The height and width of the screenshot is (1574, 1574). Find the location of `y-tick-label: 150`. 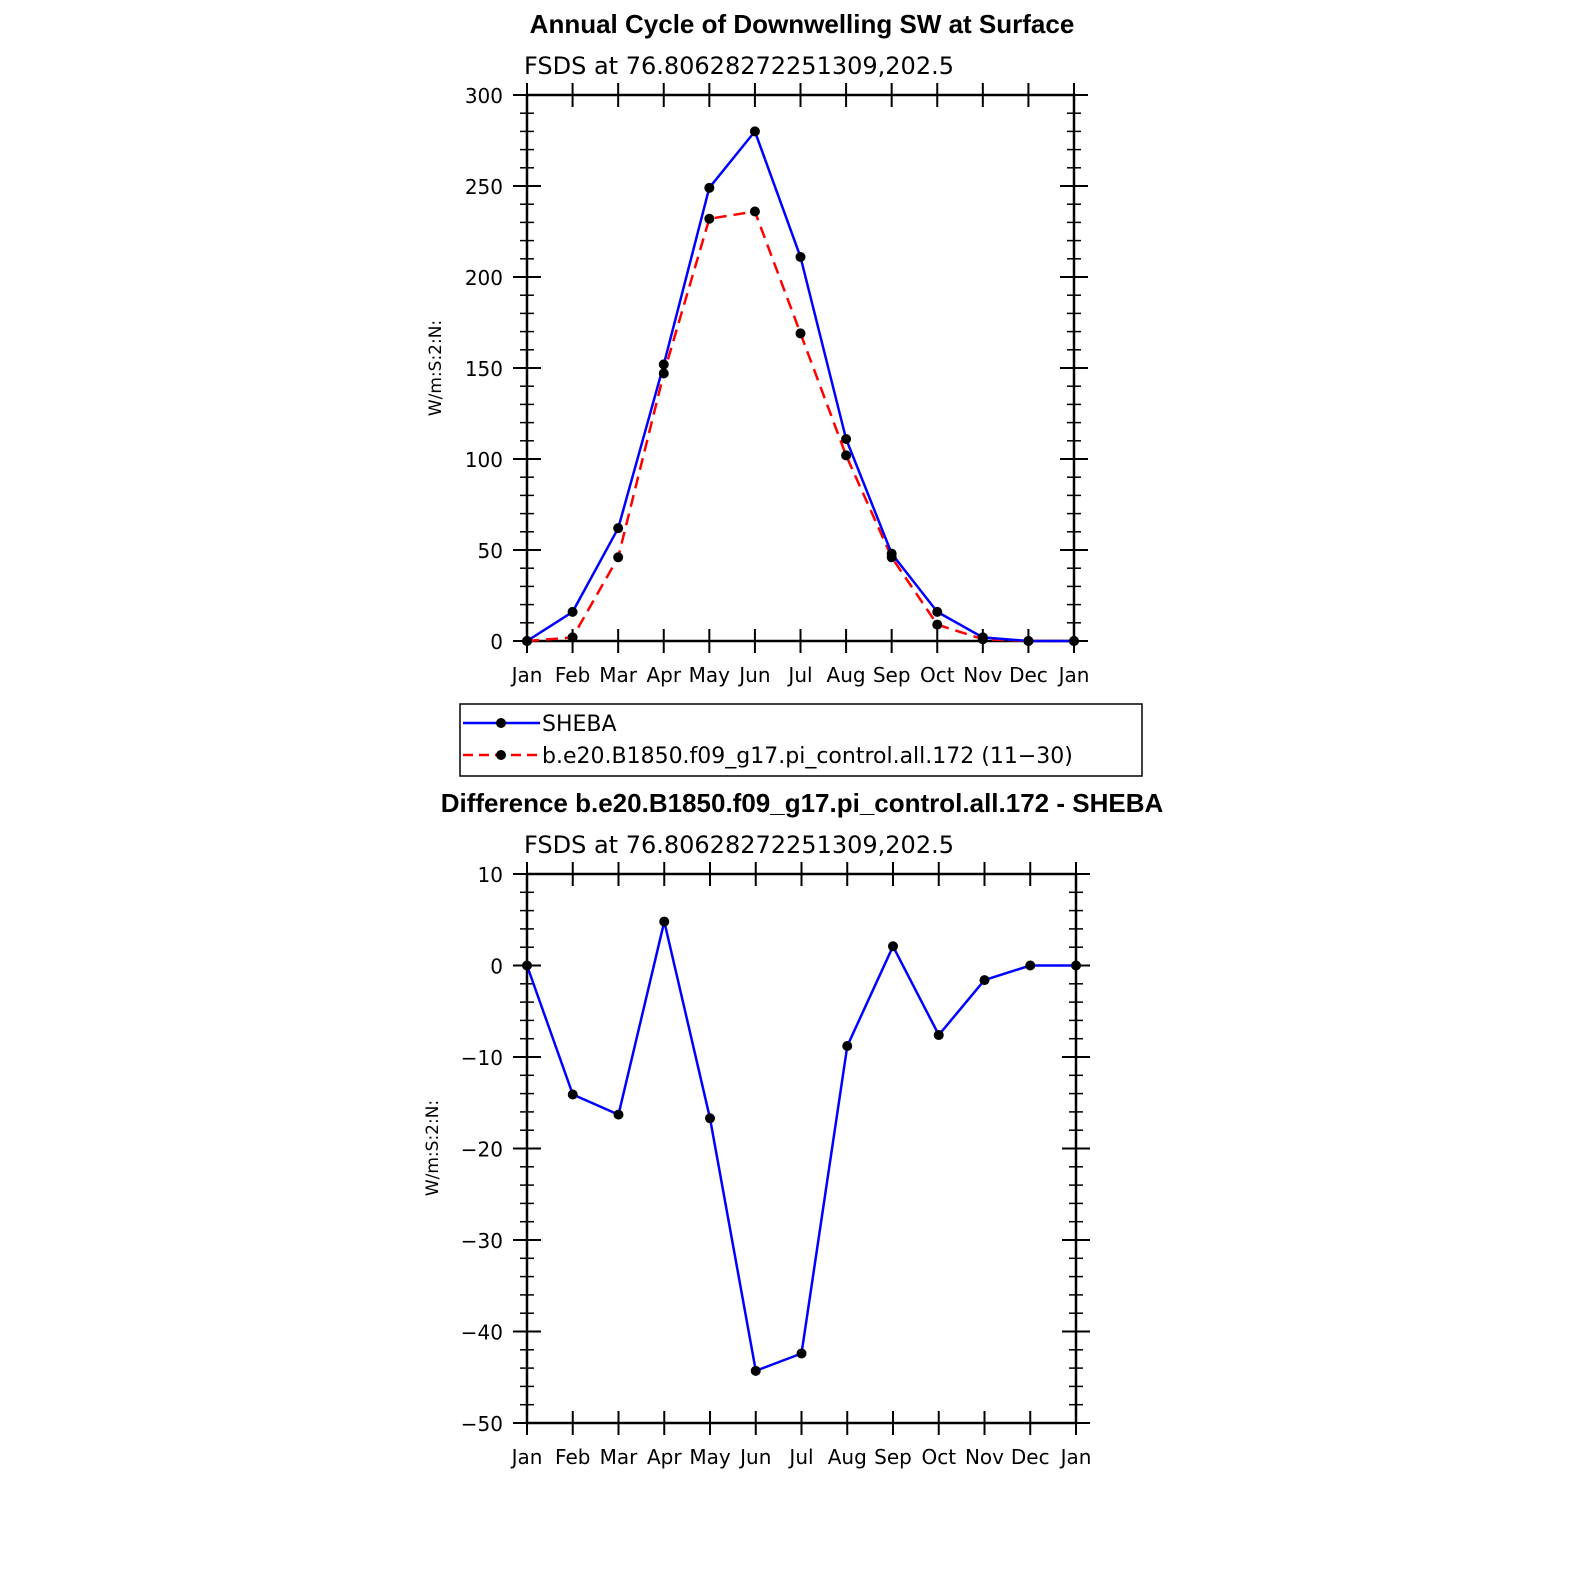

y-tick-label: 150 is located at coordinates (484, 369).